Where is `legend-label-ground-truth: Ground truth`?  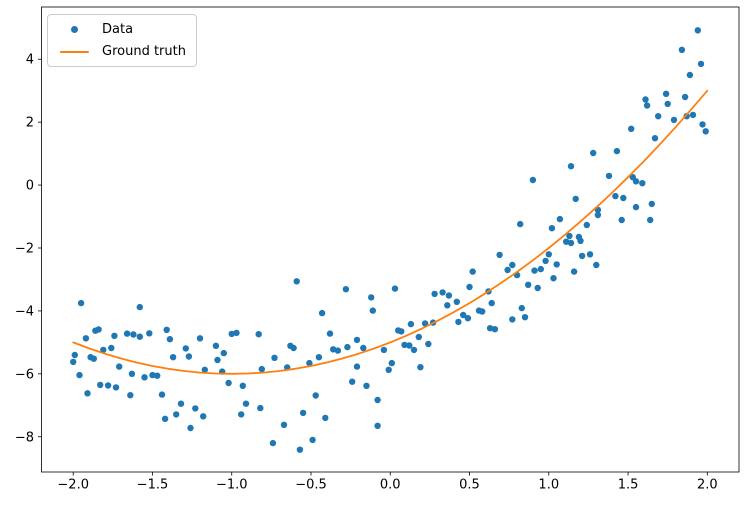
legend-label-ground-truth: Ground truth is located at coordinates (144, 51).